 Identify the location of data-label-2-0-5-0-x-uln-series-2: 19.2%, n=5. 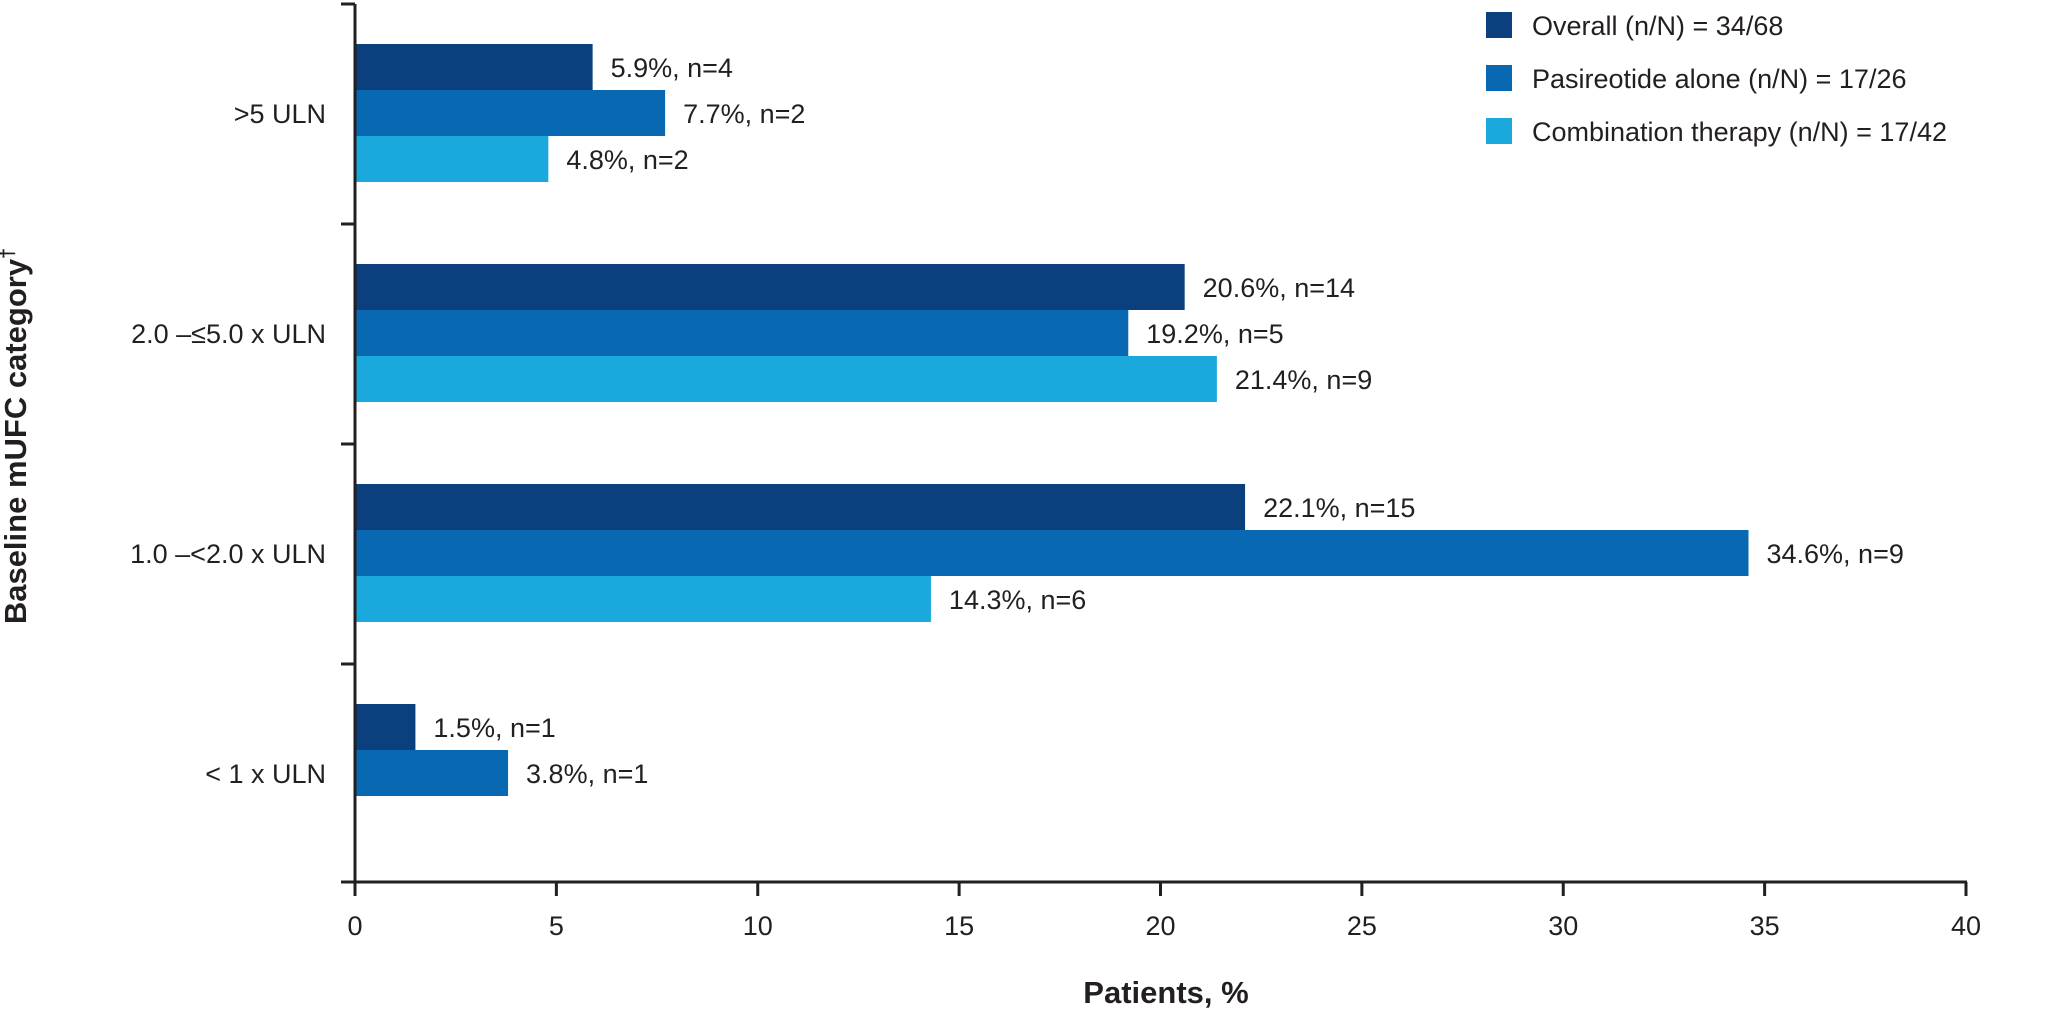
(1214, 334).